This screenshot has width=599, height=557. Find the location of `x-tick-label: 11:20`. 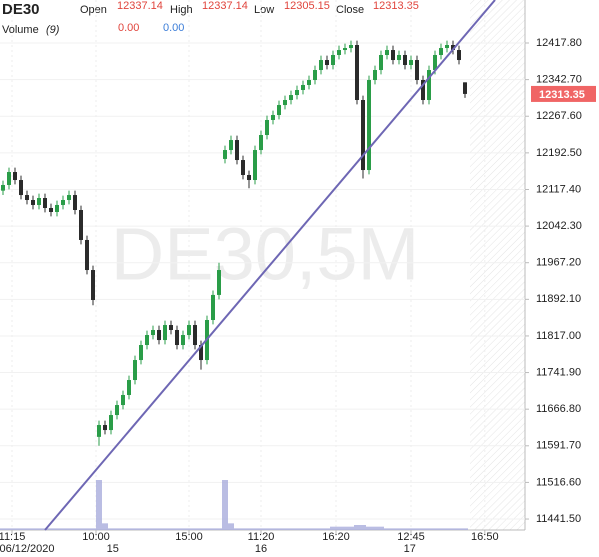

x-tick-label: 11:20 is located at coordinates (261, 537).